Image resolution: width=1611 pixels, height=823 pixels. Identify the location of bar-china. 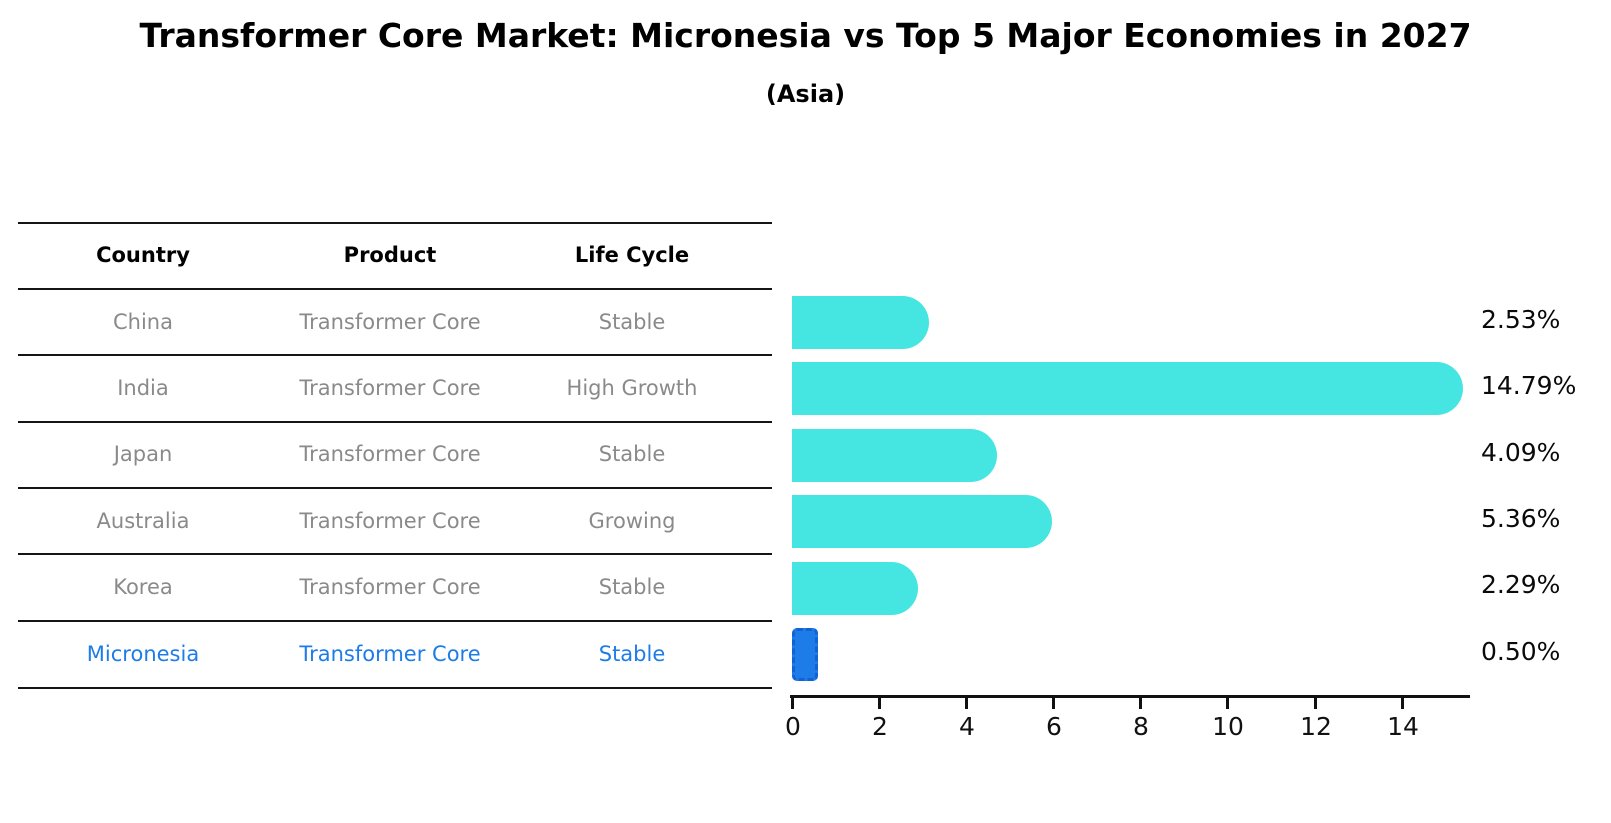
(860, 322).